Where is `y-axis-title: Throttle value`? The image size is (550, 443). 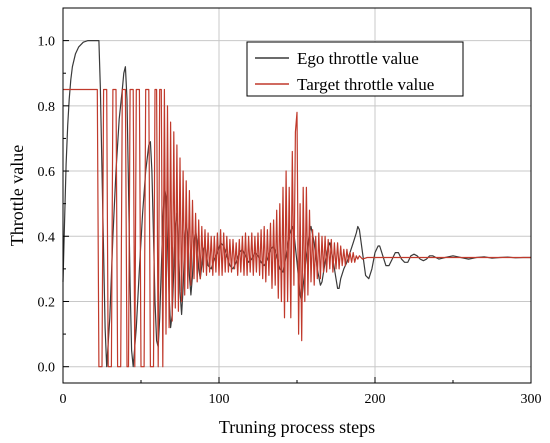
y-axis-title: Throttle value is located at coordinates (17, 195).